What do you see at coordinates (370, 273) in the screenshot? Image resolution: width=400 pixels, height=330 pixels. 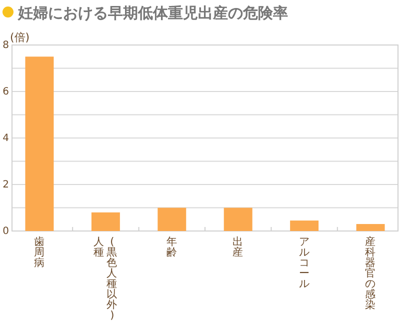 I see `x-tick-label: 産科器官の感染` at bounding box center [370, 273].